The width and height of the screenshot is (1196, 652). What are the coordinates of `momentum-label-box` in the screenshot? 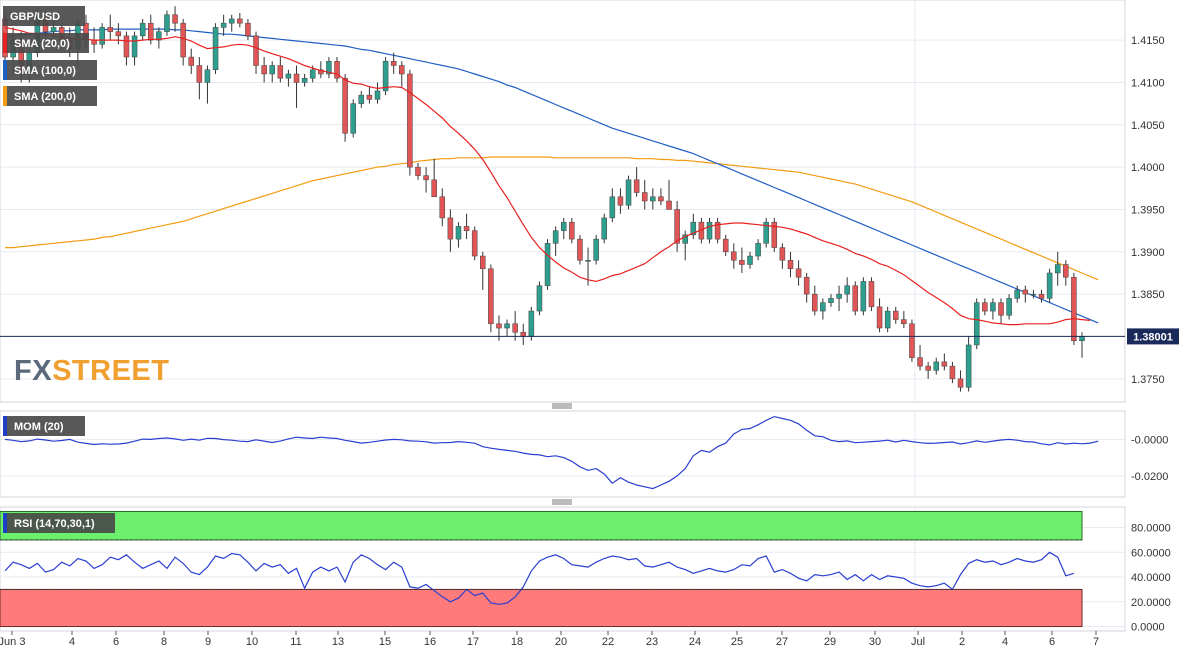 It's located at (44, 426).